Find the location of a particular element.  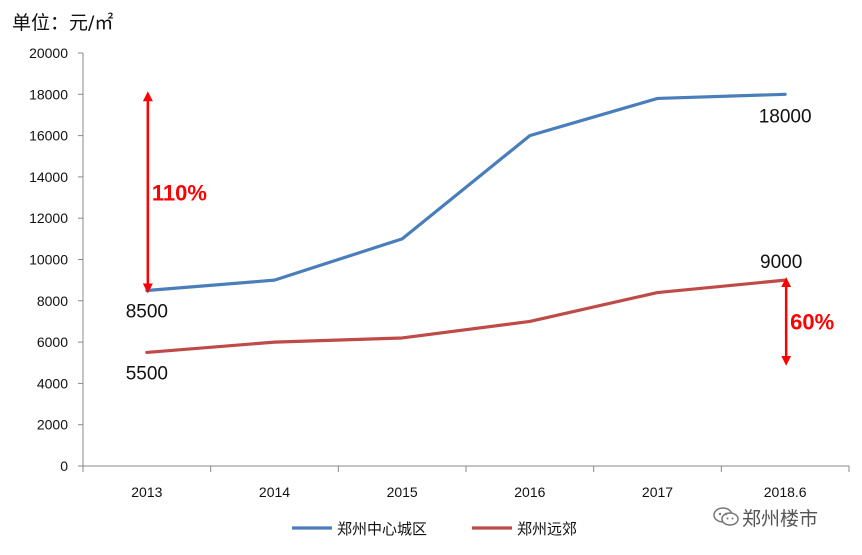

wechat-icon is located at coordinates (727, 519).